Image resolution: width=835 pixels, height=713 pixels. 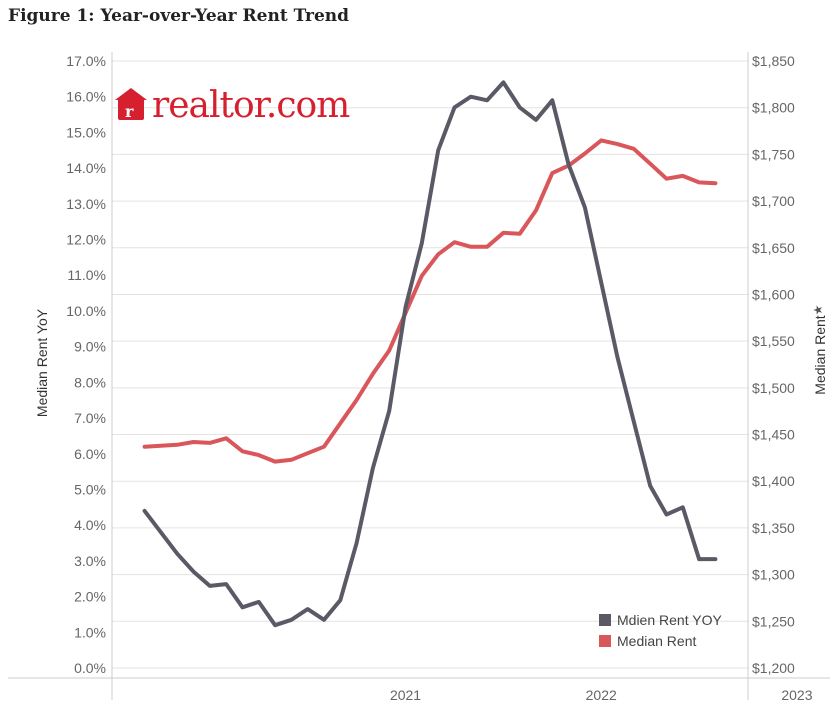 I want to click on logo-house-icon, so click(x=131, y=109).